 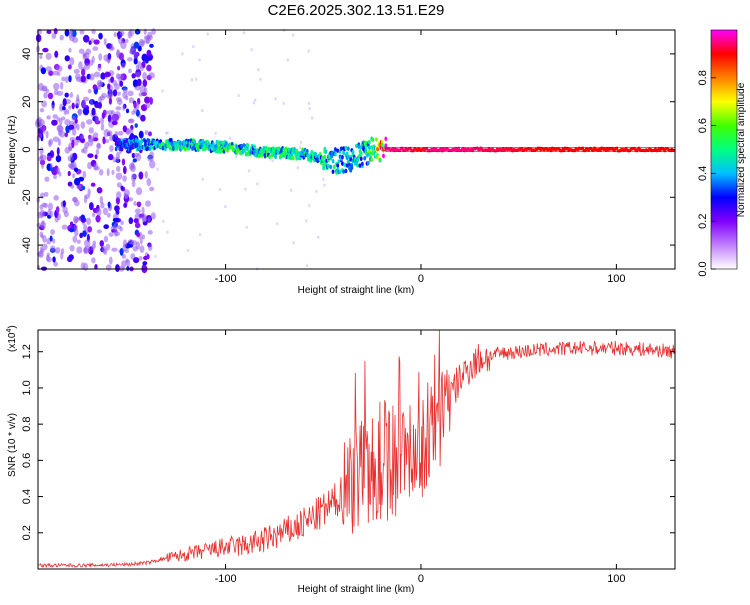 I want to click on snr-y-tick-label: 1.0, so click(x=27, y=387).